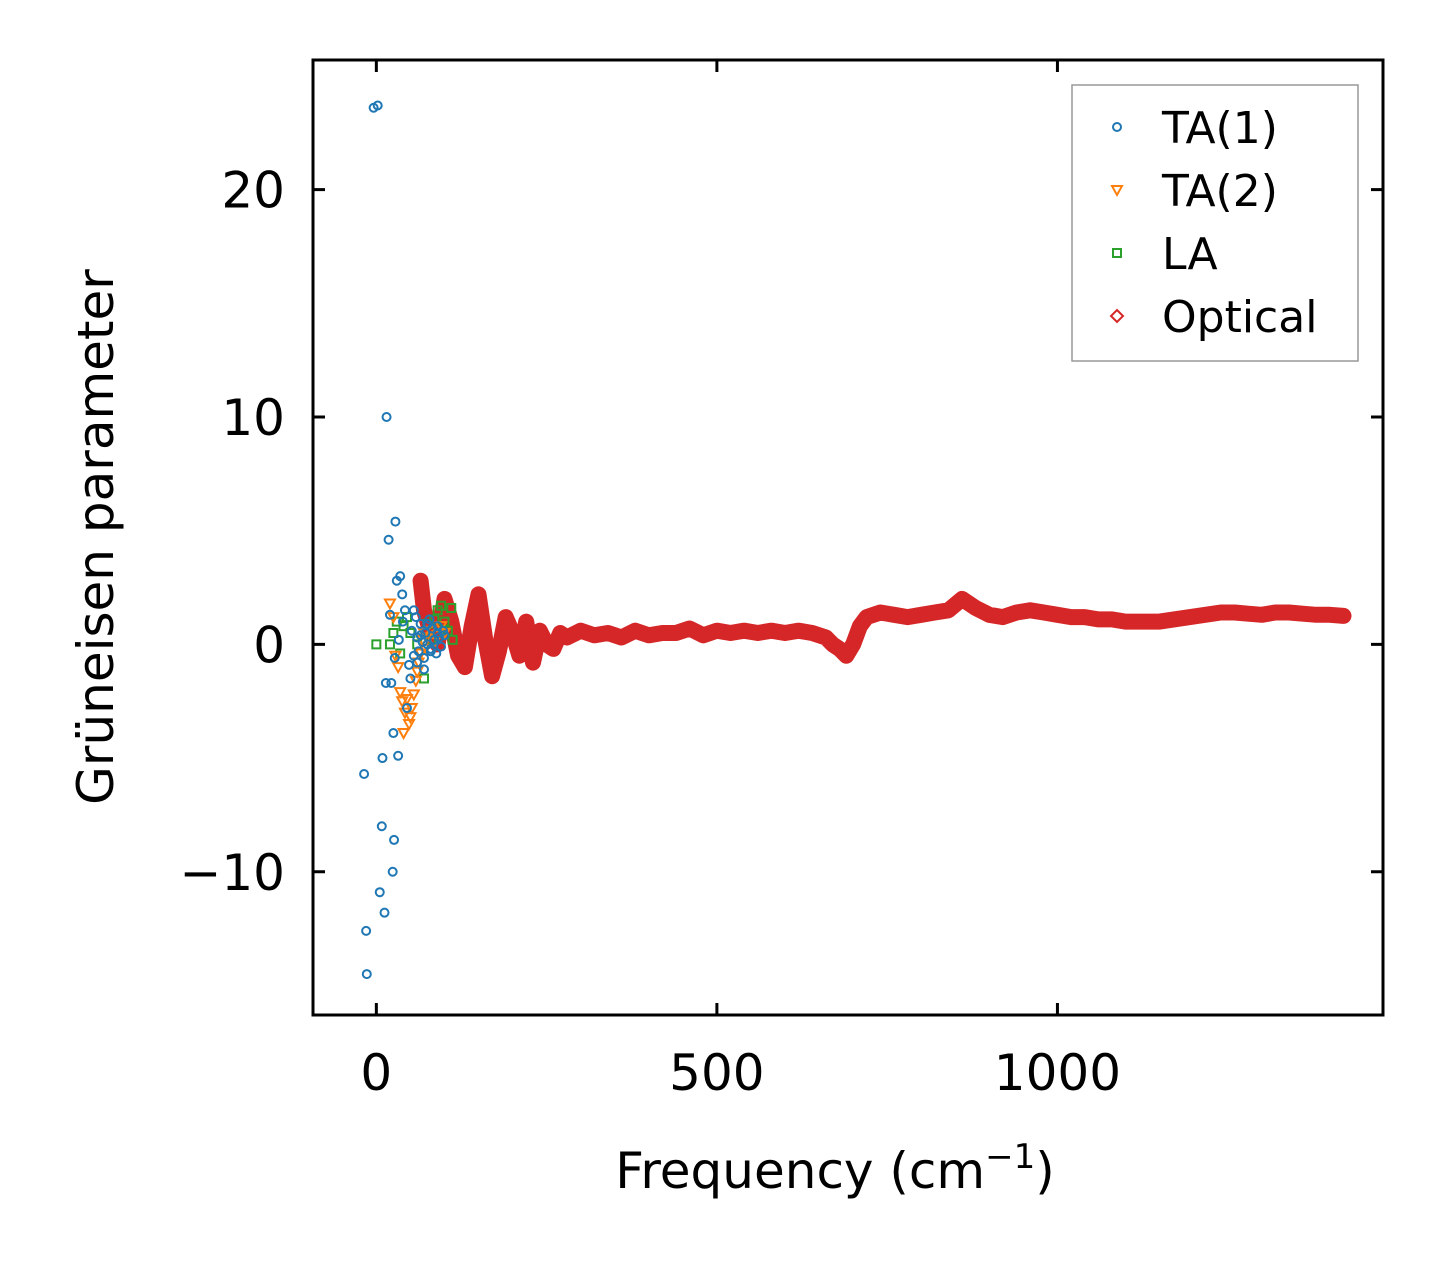 This screenshot has width=1443, height=1264. I want to click on y-tick-label: 10, so click(253, 418).